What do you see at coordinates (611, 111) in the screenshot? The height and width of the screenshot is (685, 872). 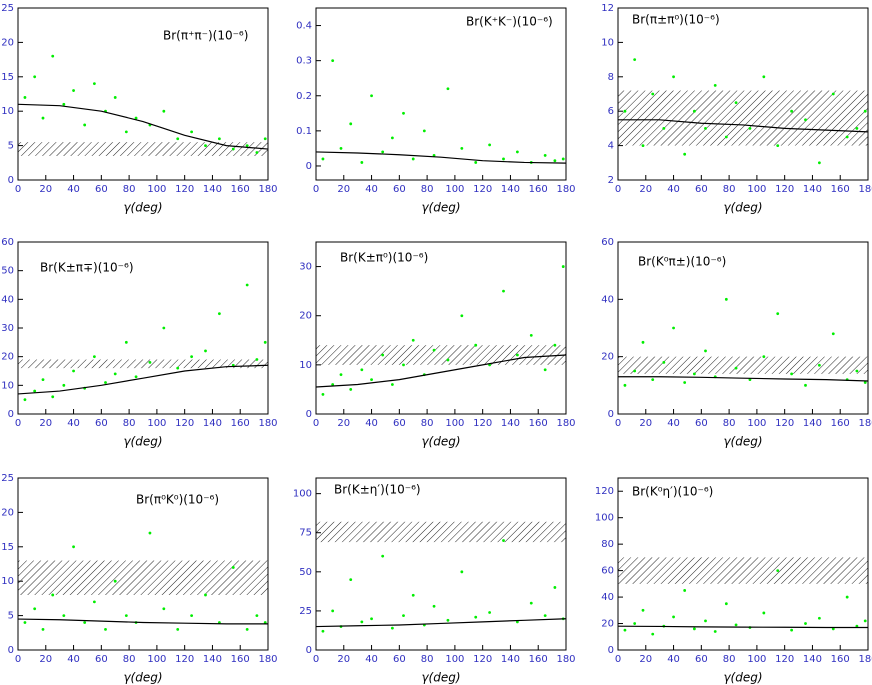 I see `y-tick-label: 6` at bounding box center [611, 111].